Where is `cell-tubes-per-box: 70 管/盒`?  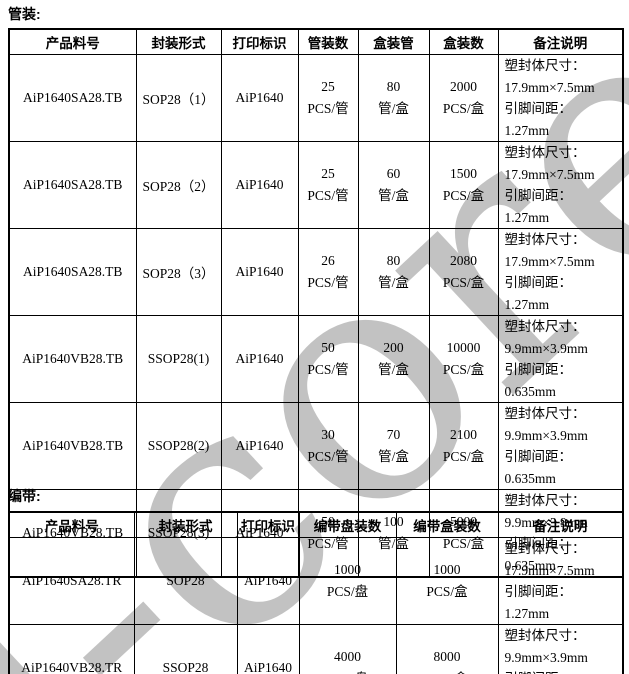 cell-tubes-per-box: 70 管/盒 is located at coordinates (393, 446).